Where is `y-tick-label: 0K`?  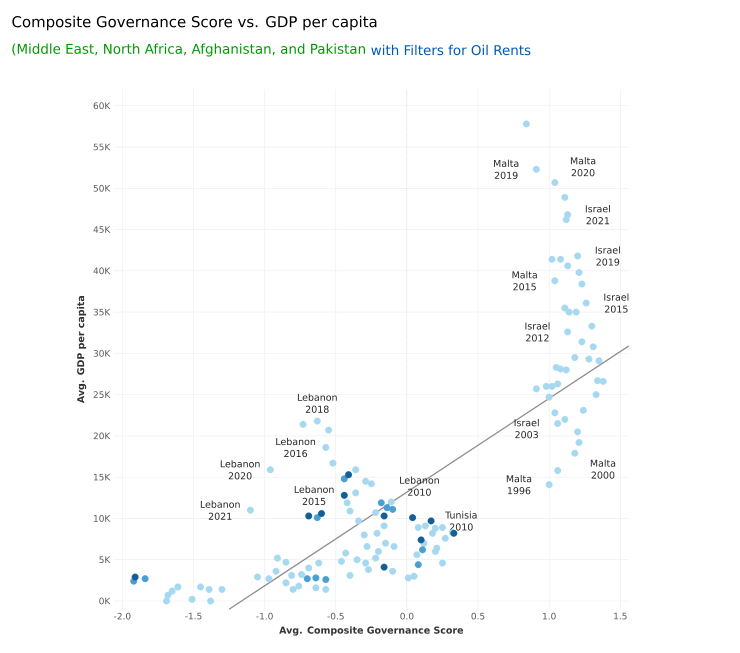
y-tick-label: 0K is located at coordinates (104, 601).